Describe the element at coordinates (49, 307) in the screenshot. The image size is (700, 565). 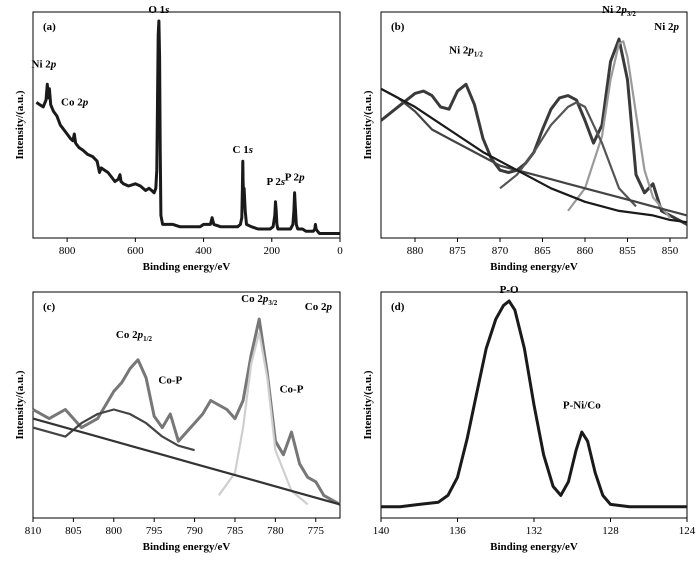
I see `panel-label: (c)` at that location.